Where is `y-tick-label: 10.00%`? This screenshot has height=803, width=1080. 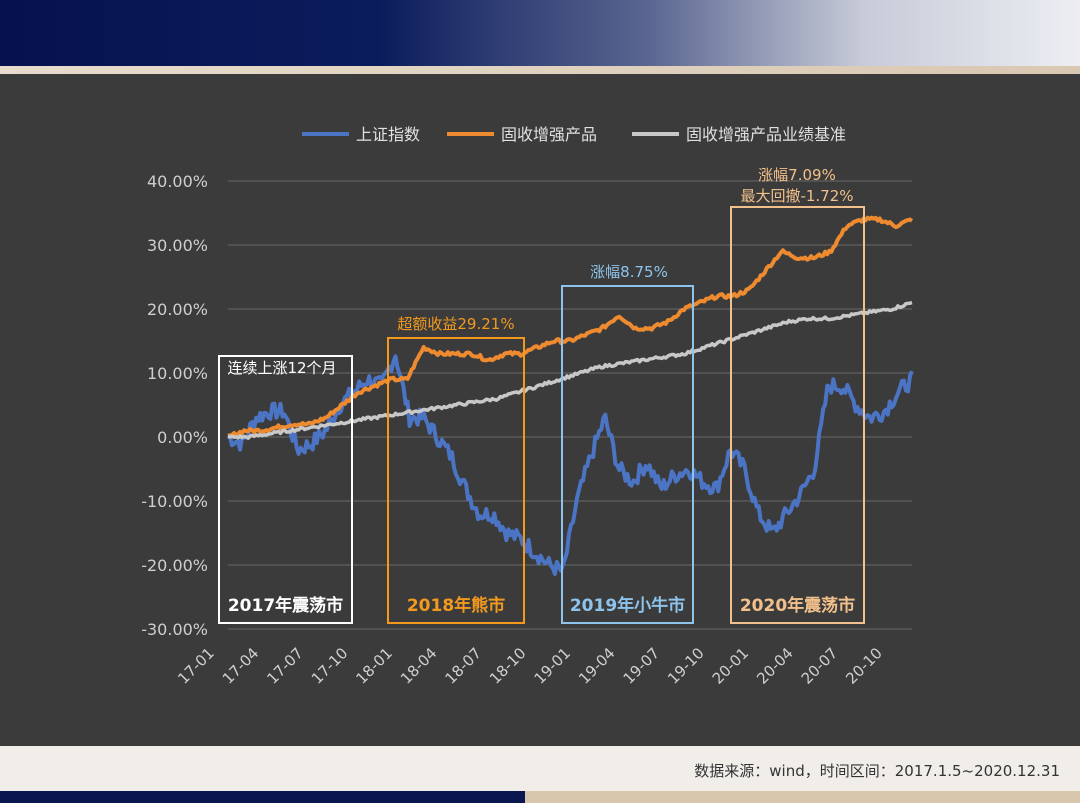 y-tick-label: 10.00% is located at coordinates (177, 373).